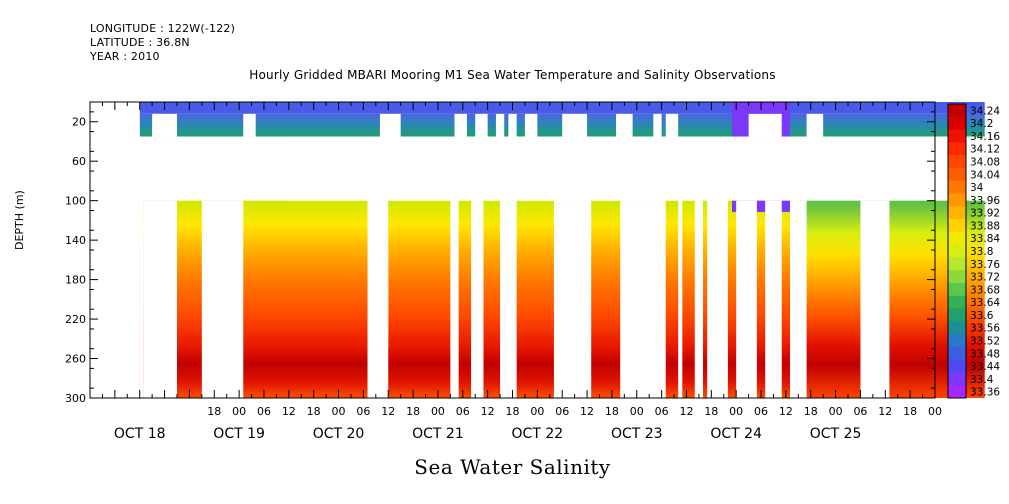 The width and height of the screenshot is (1009, 504). Describe the element at coordinates (985, 329) in the screenshot. I see `colorbar-label: 33.56` at that location.